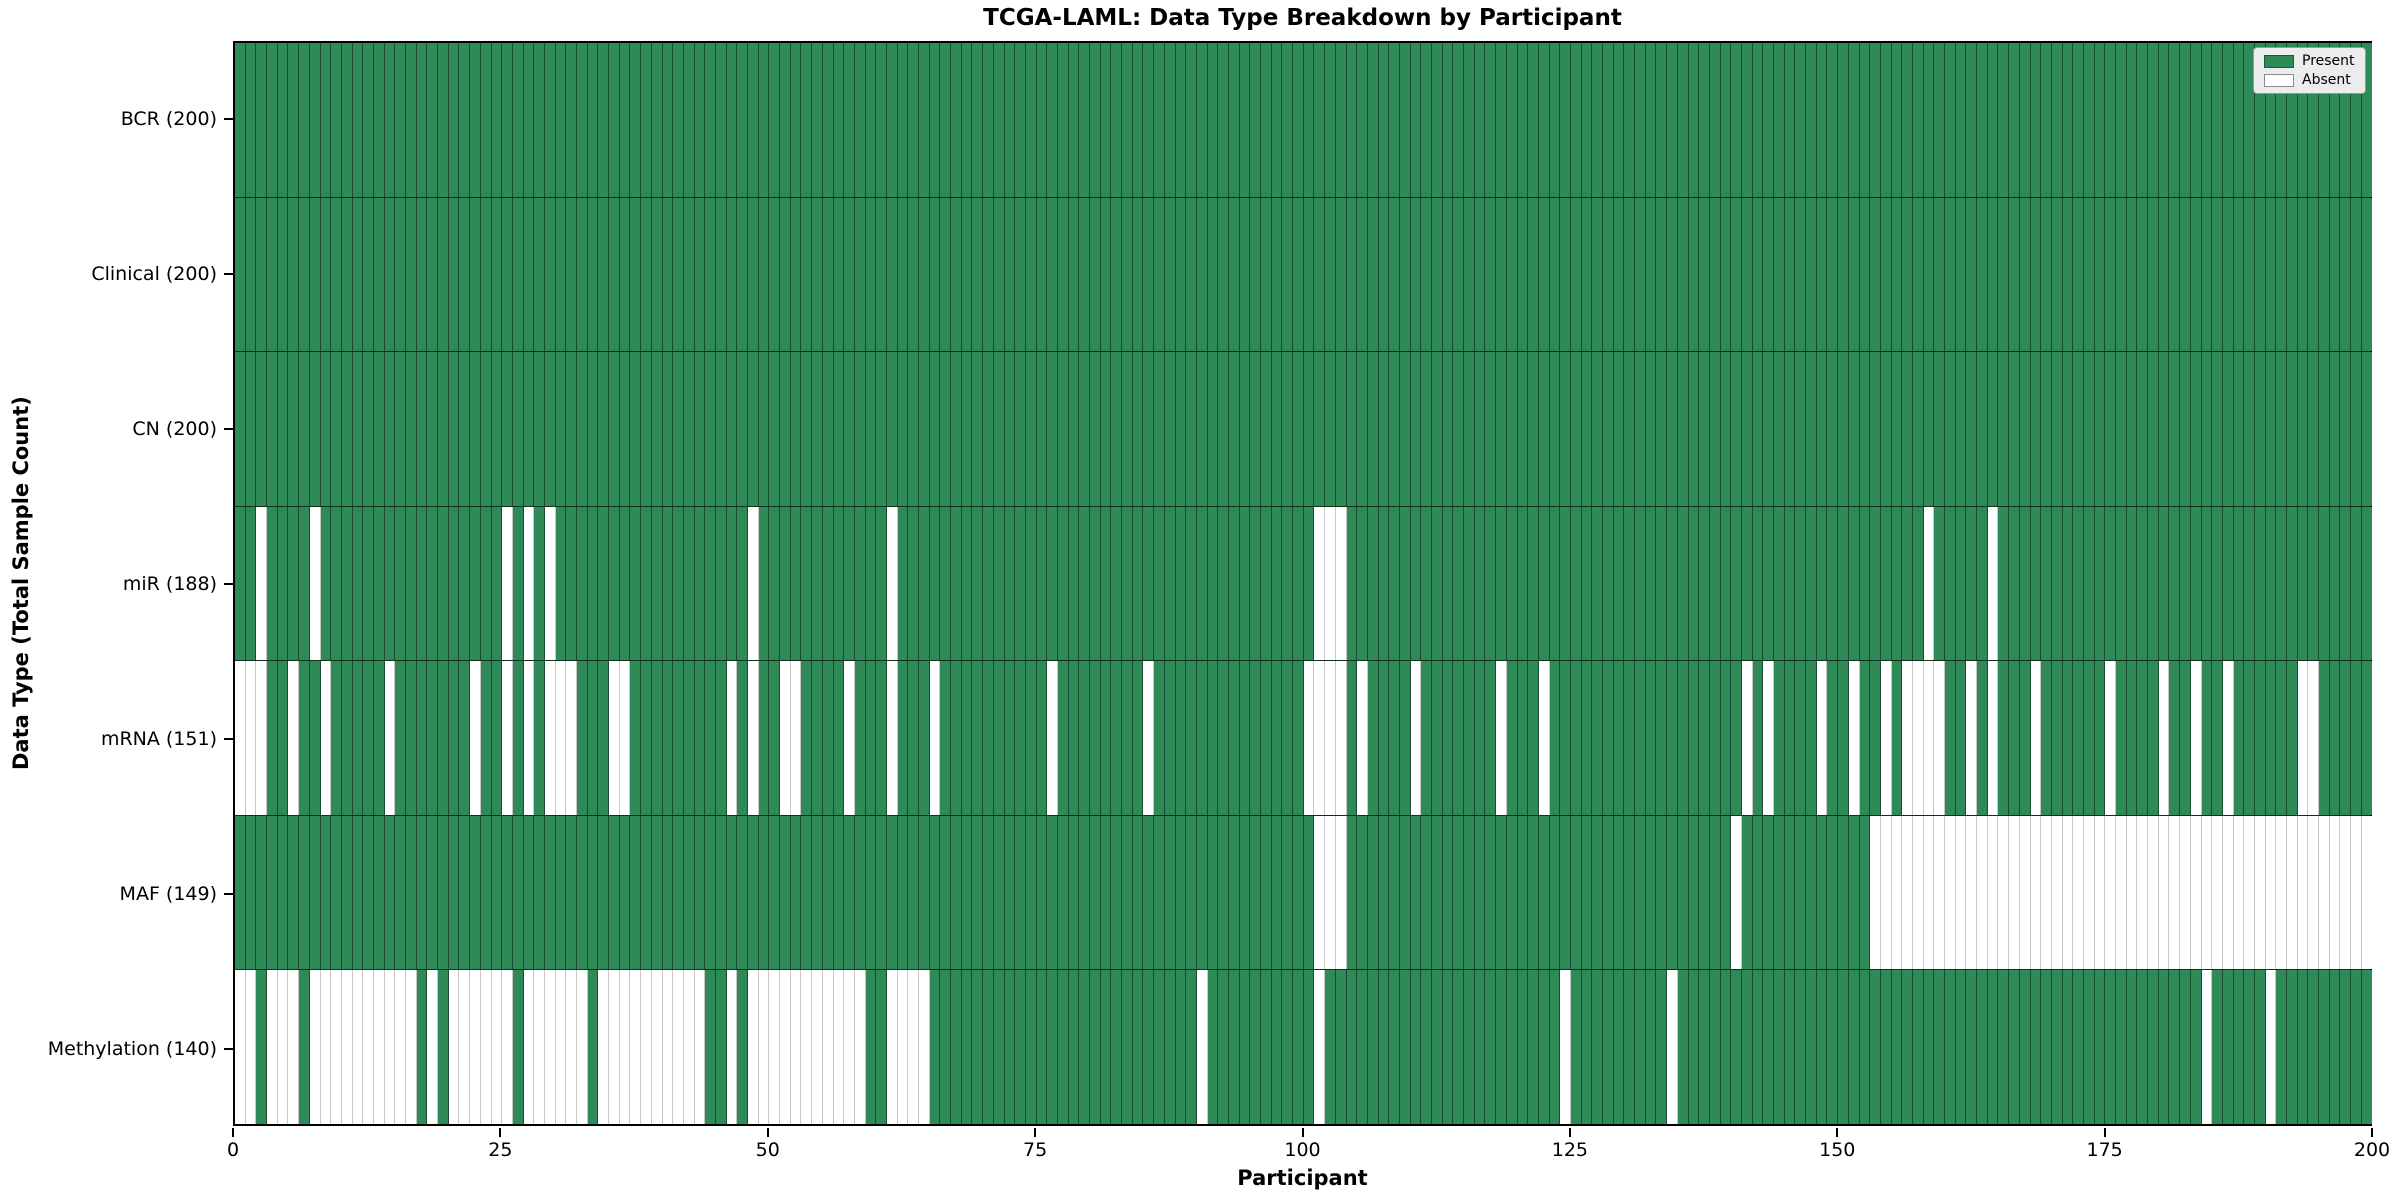 This screenshot has height=1200, width=2400. I want to click on legend-present-label: Present, so click(2328, 61).